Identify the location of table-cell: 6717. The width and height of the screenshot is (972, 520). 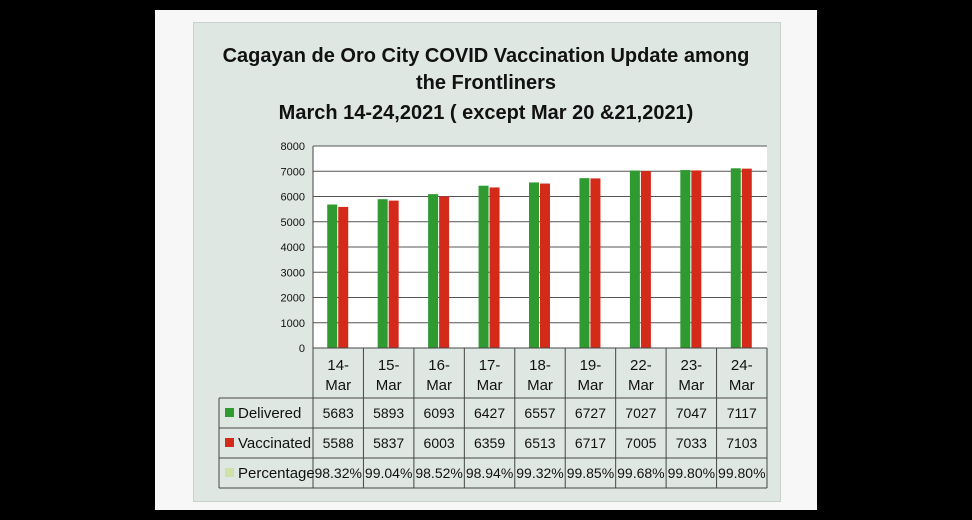
(590, 443).